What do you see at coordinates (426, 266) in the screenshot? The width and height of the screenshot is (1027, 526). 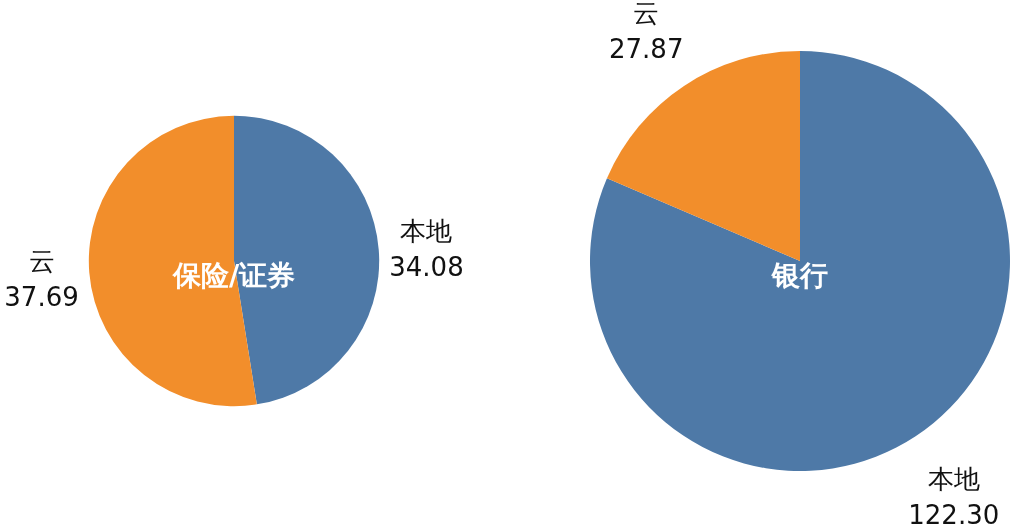 I see `data-label: 34.08` at bounding box center [426, 266].